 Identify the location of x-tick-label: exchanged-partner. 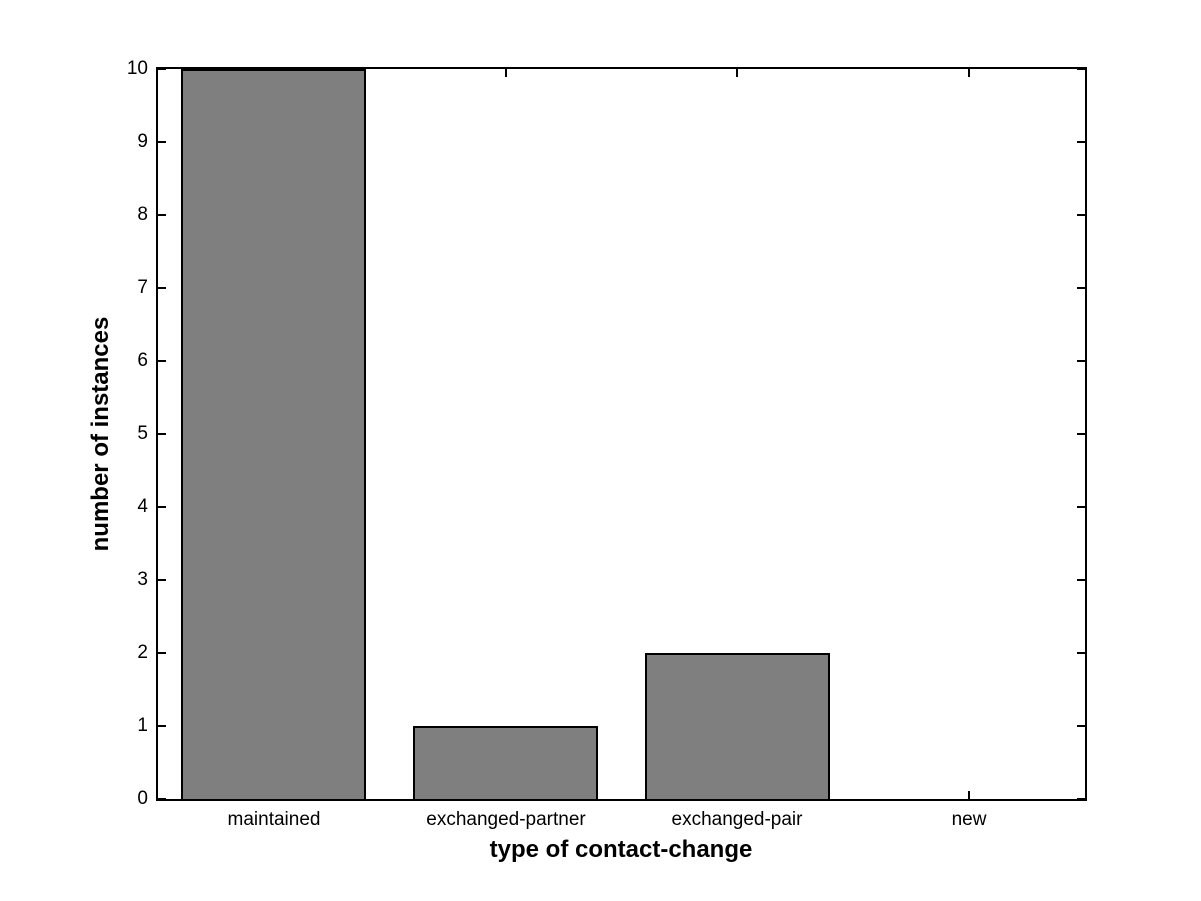
(506, 819).